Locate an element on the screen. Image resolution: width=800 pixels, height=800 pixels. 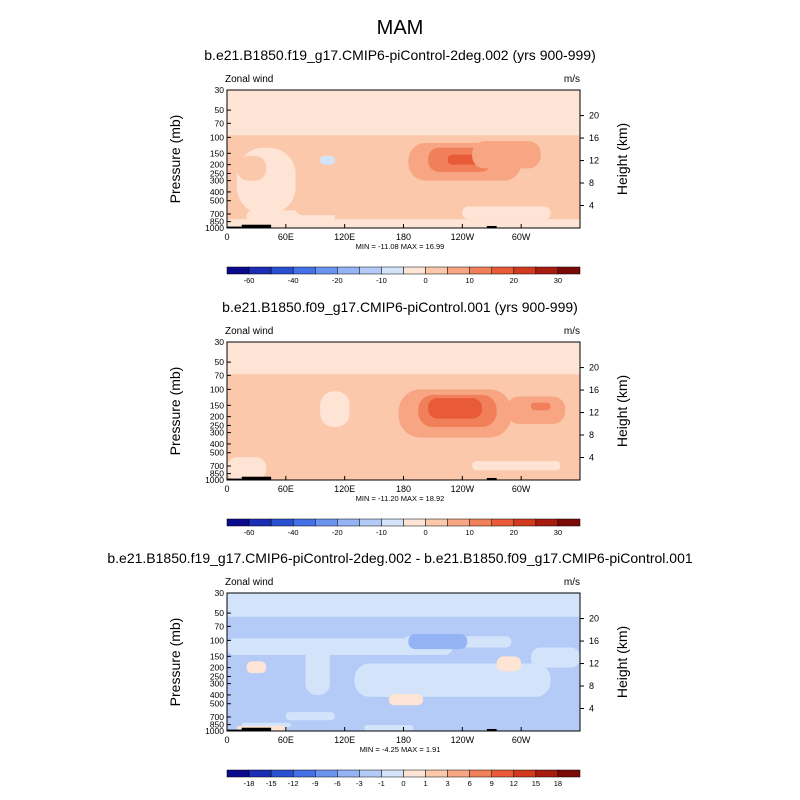
pressure-tick-label: 50 is located at coordinates (220, 613).